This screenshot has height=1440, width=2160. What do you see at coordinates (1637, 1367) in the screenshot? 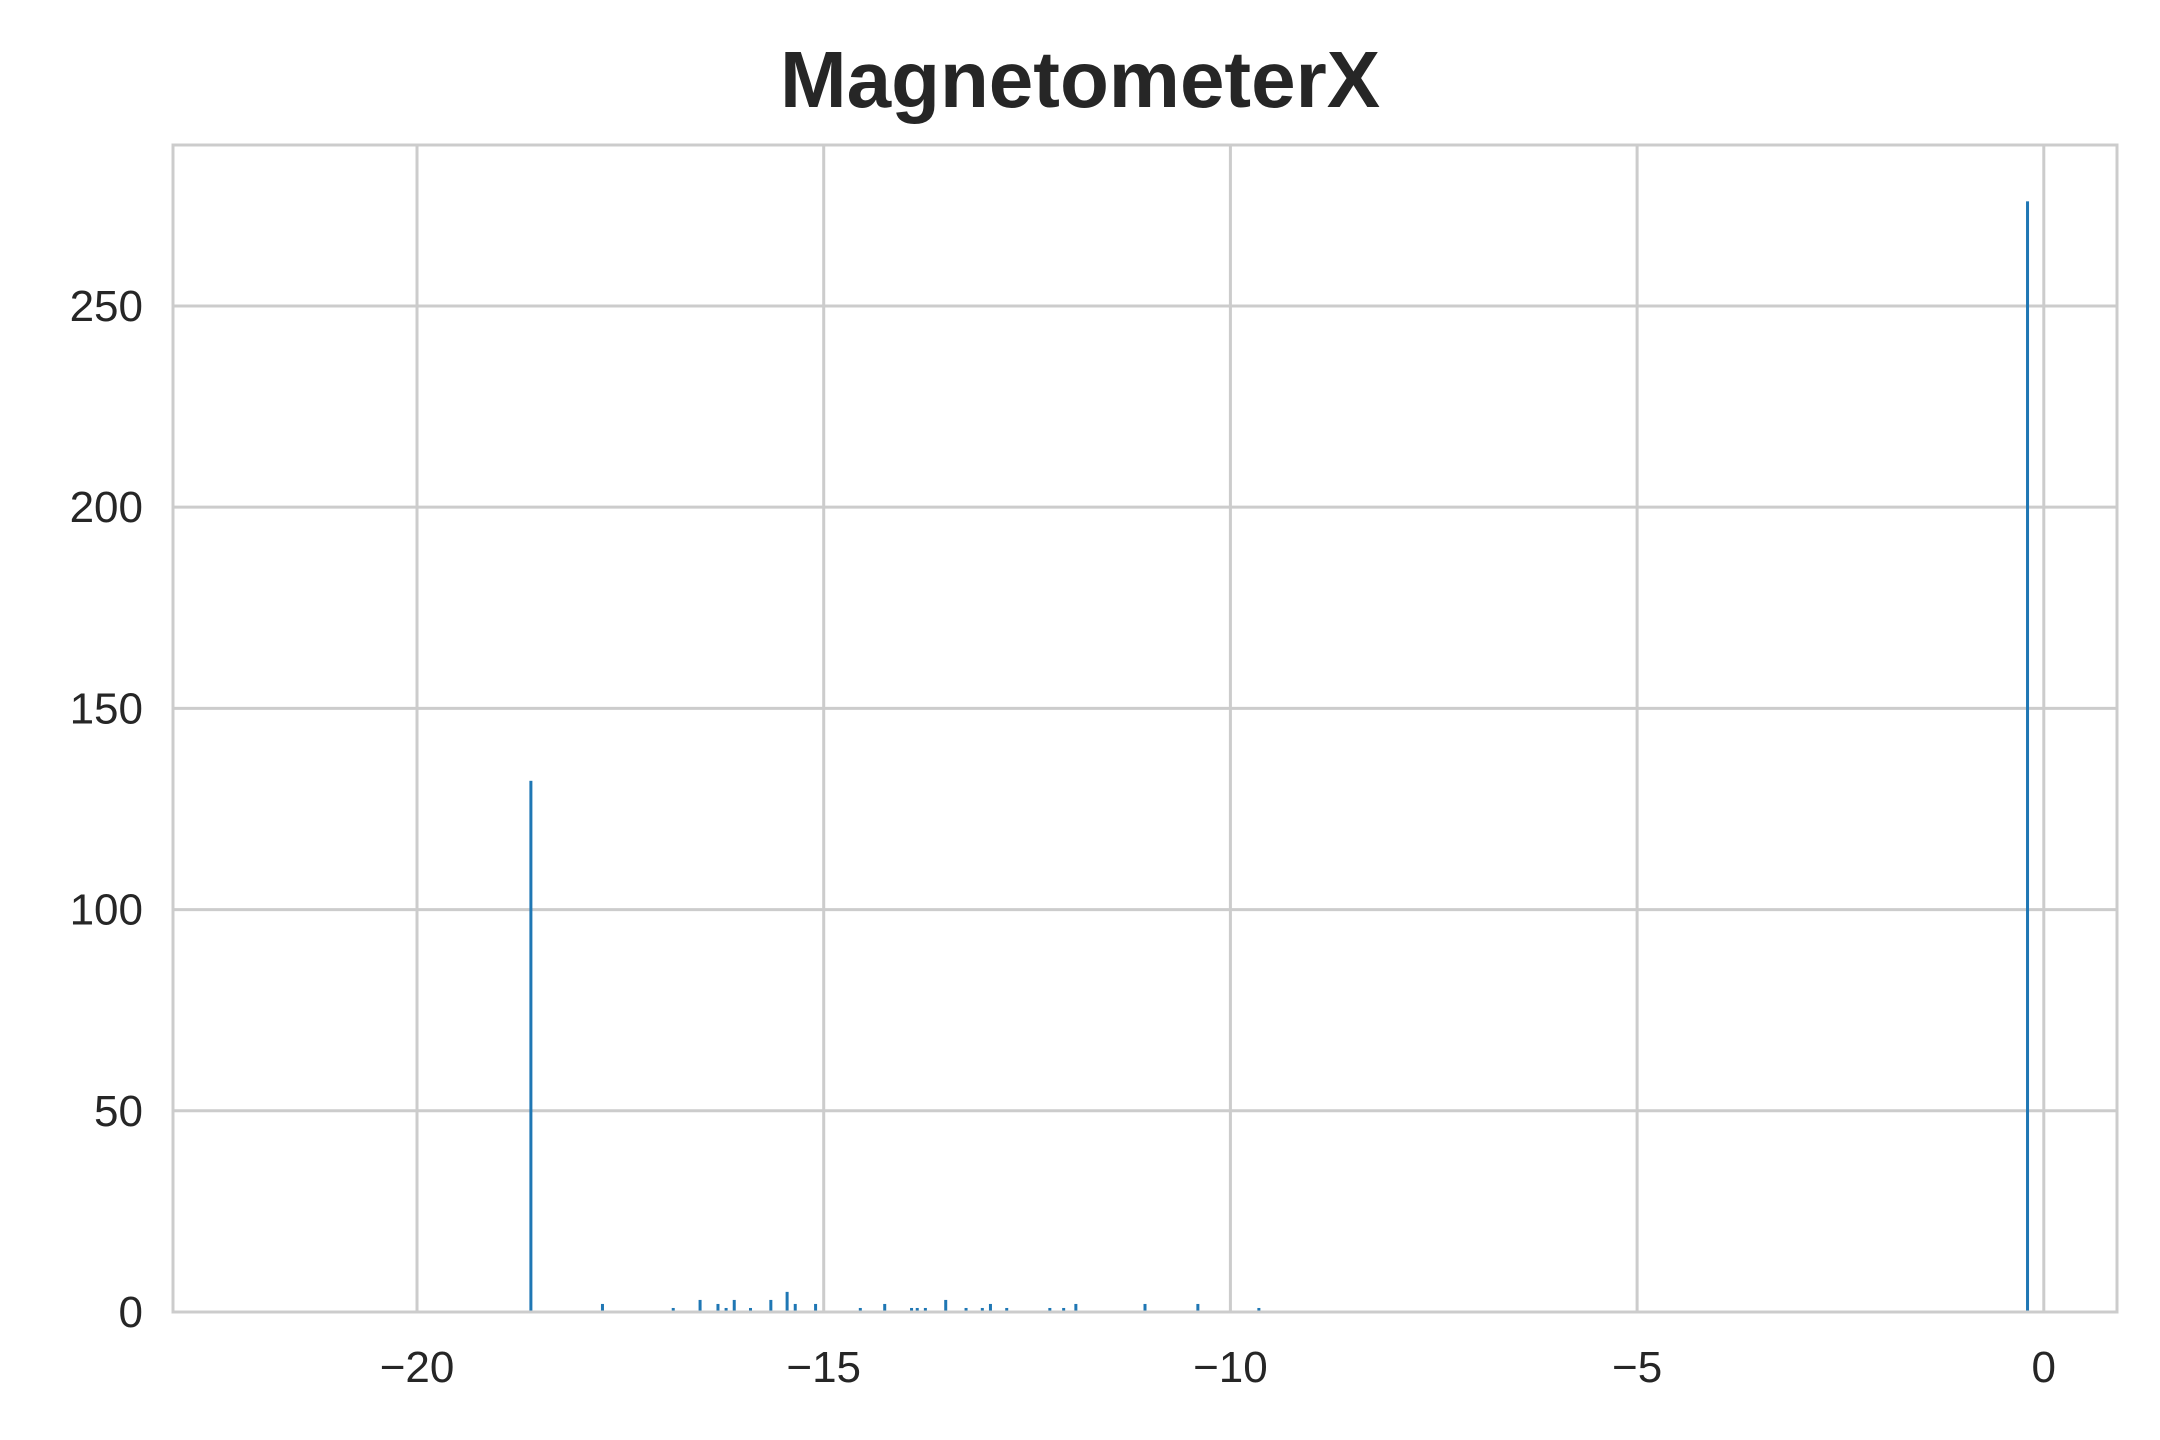
I see `x-tick-label: −5` at bounding box center [1637, 1367].